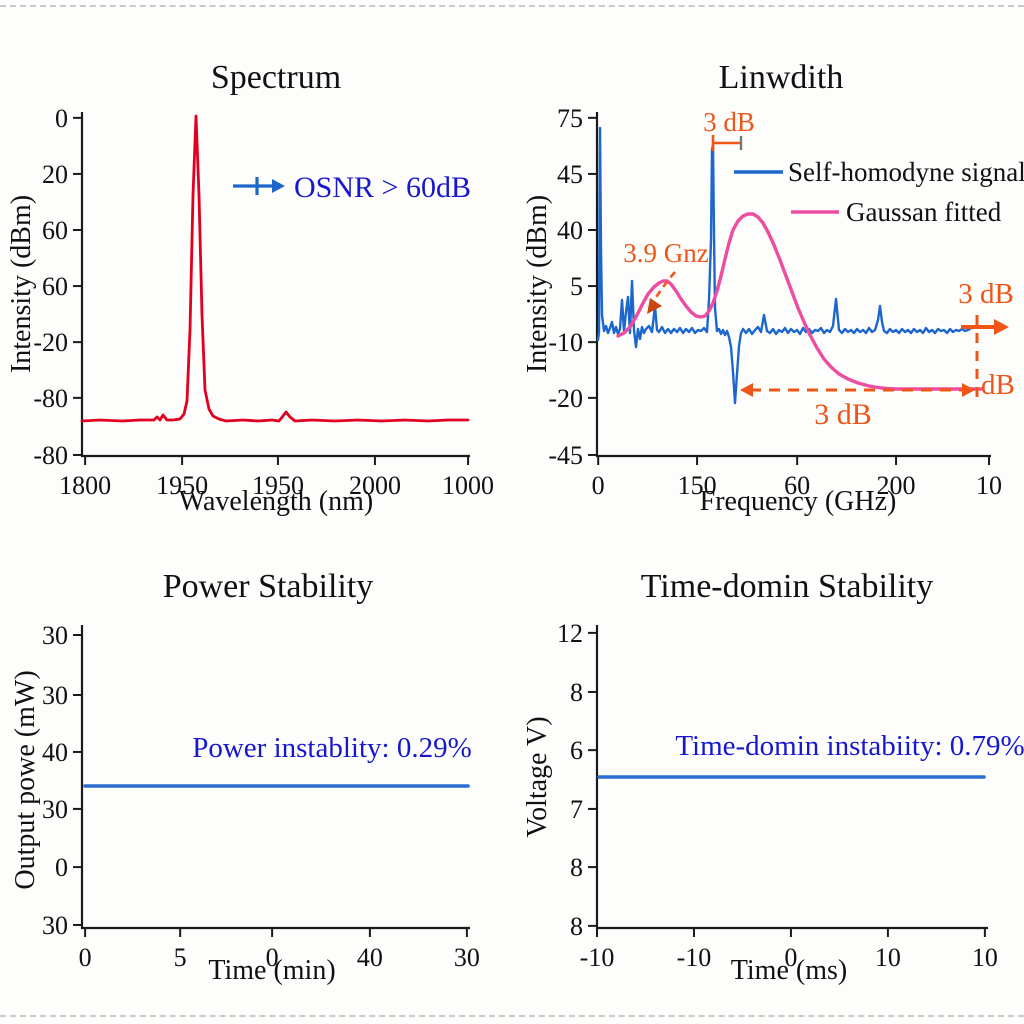 Image resolution: width=1024 pixels, height=1024 pixels. Describe the element at coordinates (986, 294) in the screenshot. I see `3db-right-top-label: 3 dB` at that location.